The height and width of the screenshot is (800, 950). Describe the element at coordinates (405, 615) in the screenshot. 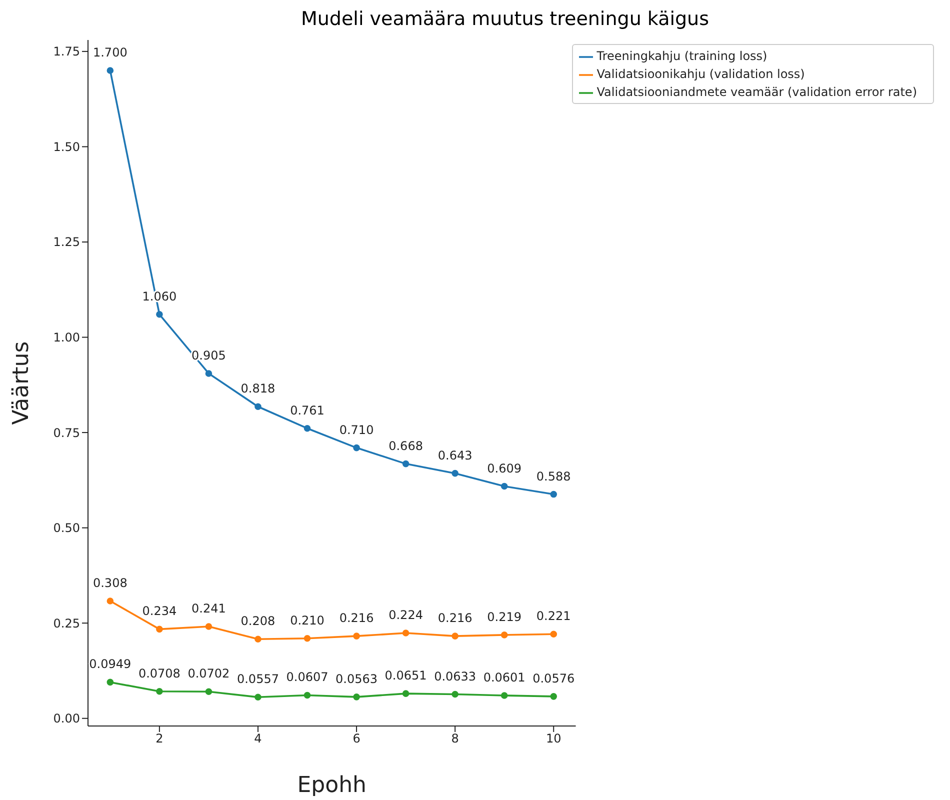

I see `data-label: 0.224` at that location.